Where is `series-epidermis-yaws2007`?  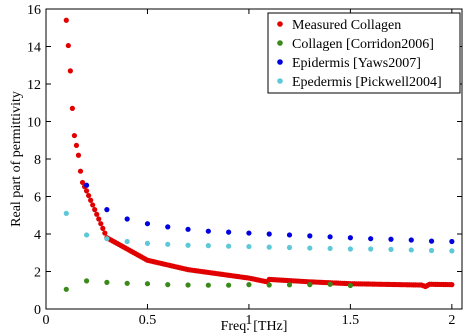 series-epidermis-yaws2007 is located at coordinates (269, 213).